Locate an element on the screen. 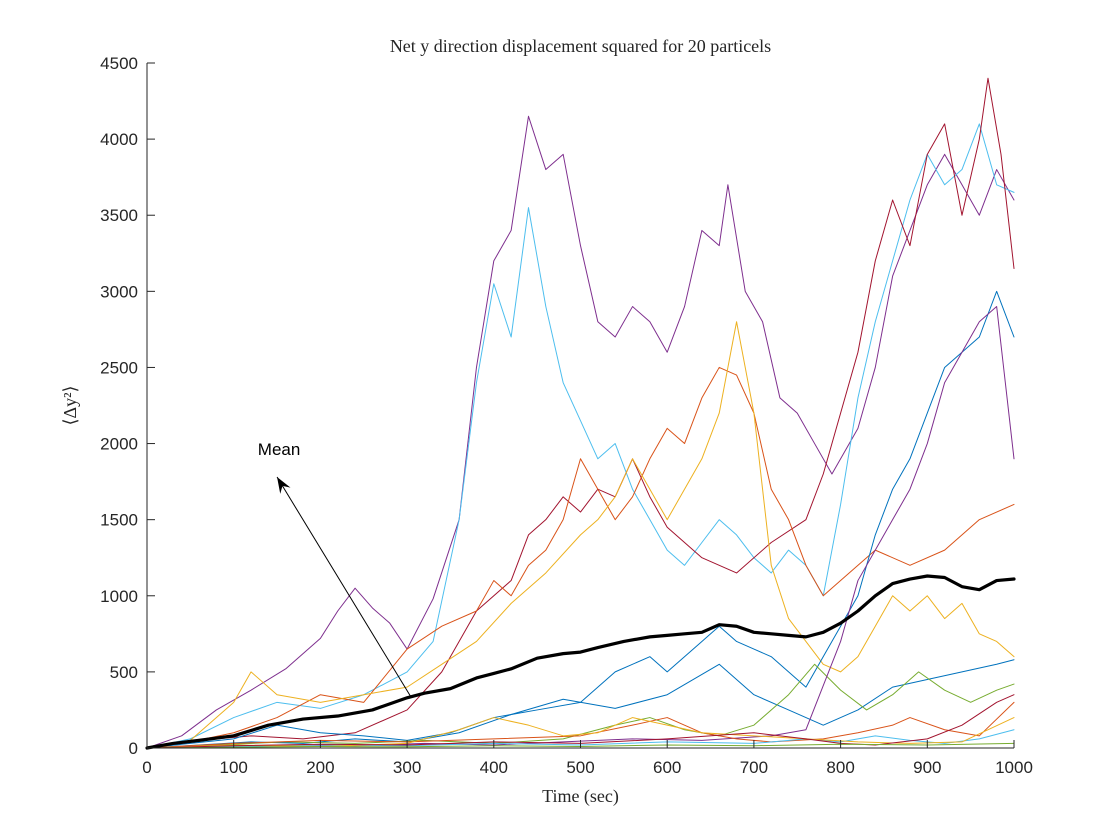  y-tick-label-3: 1500 is located at coordinates (119, 520).